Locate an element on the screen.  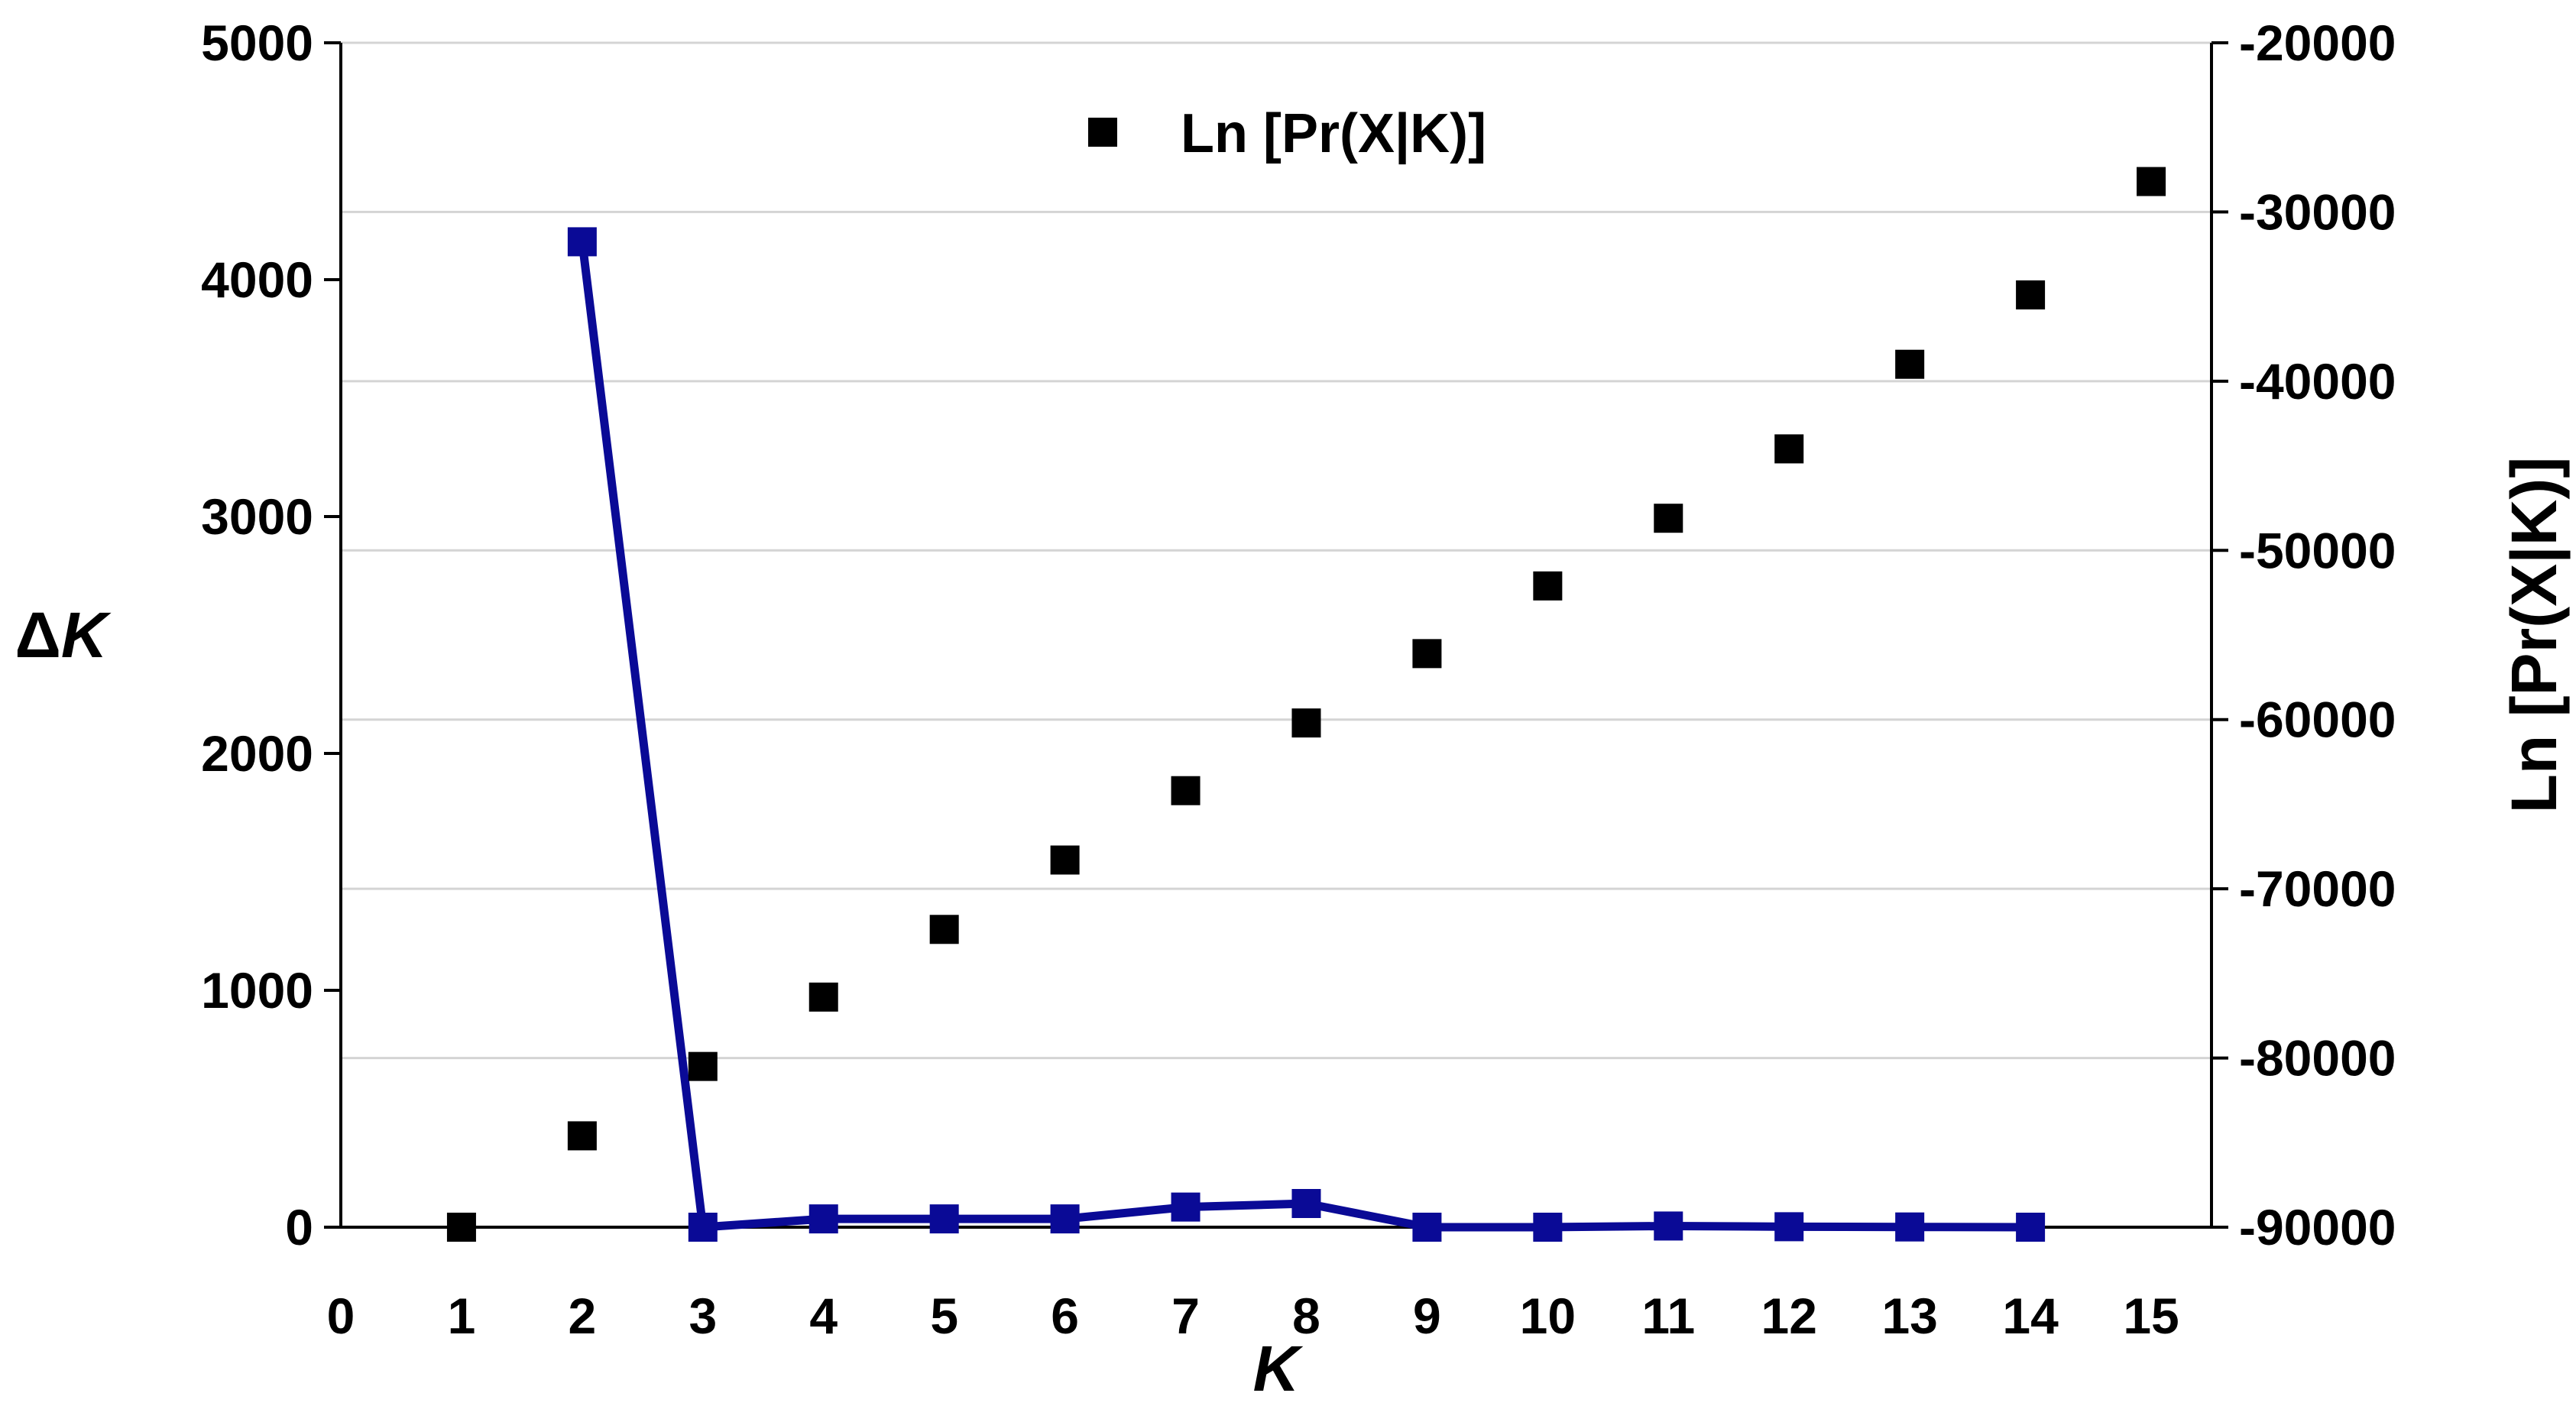
x-axis-title: K is located at coordinates (1278, 1368).